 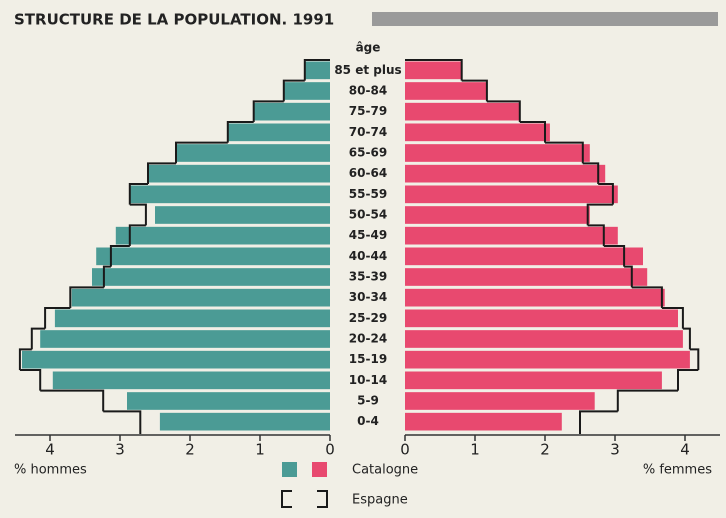 What do you see at coordinates (368, 359) in the screenshot?
I see `category-label: 15-19` at bounding box center [368, 359].